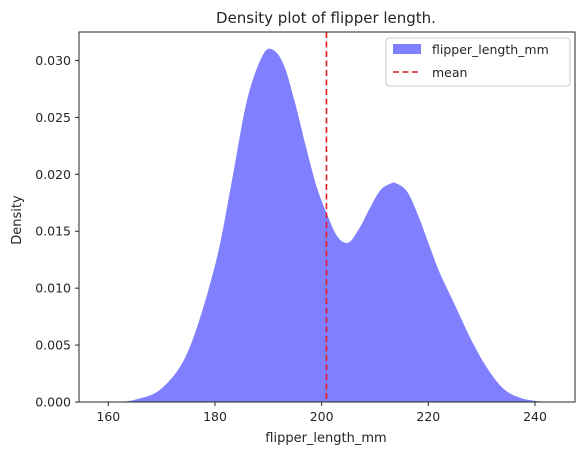  What do you see at coordinates (326, 18) in the screenshot?
I see `chart-title: Density plot of flipper length.` at bounding box center [326, 18].